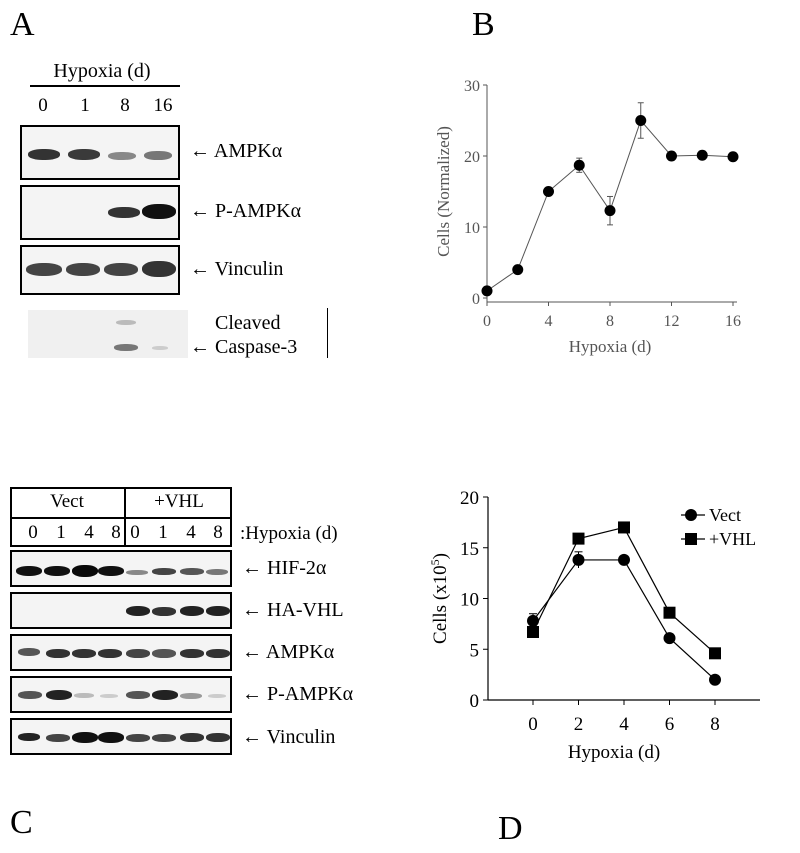 This screenshot has height=853, width=800. I want to click on blot-ha-vhl, so click(121, 610).